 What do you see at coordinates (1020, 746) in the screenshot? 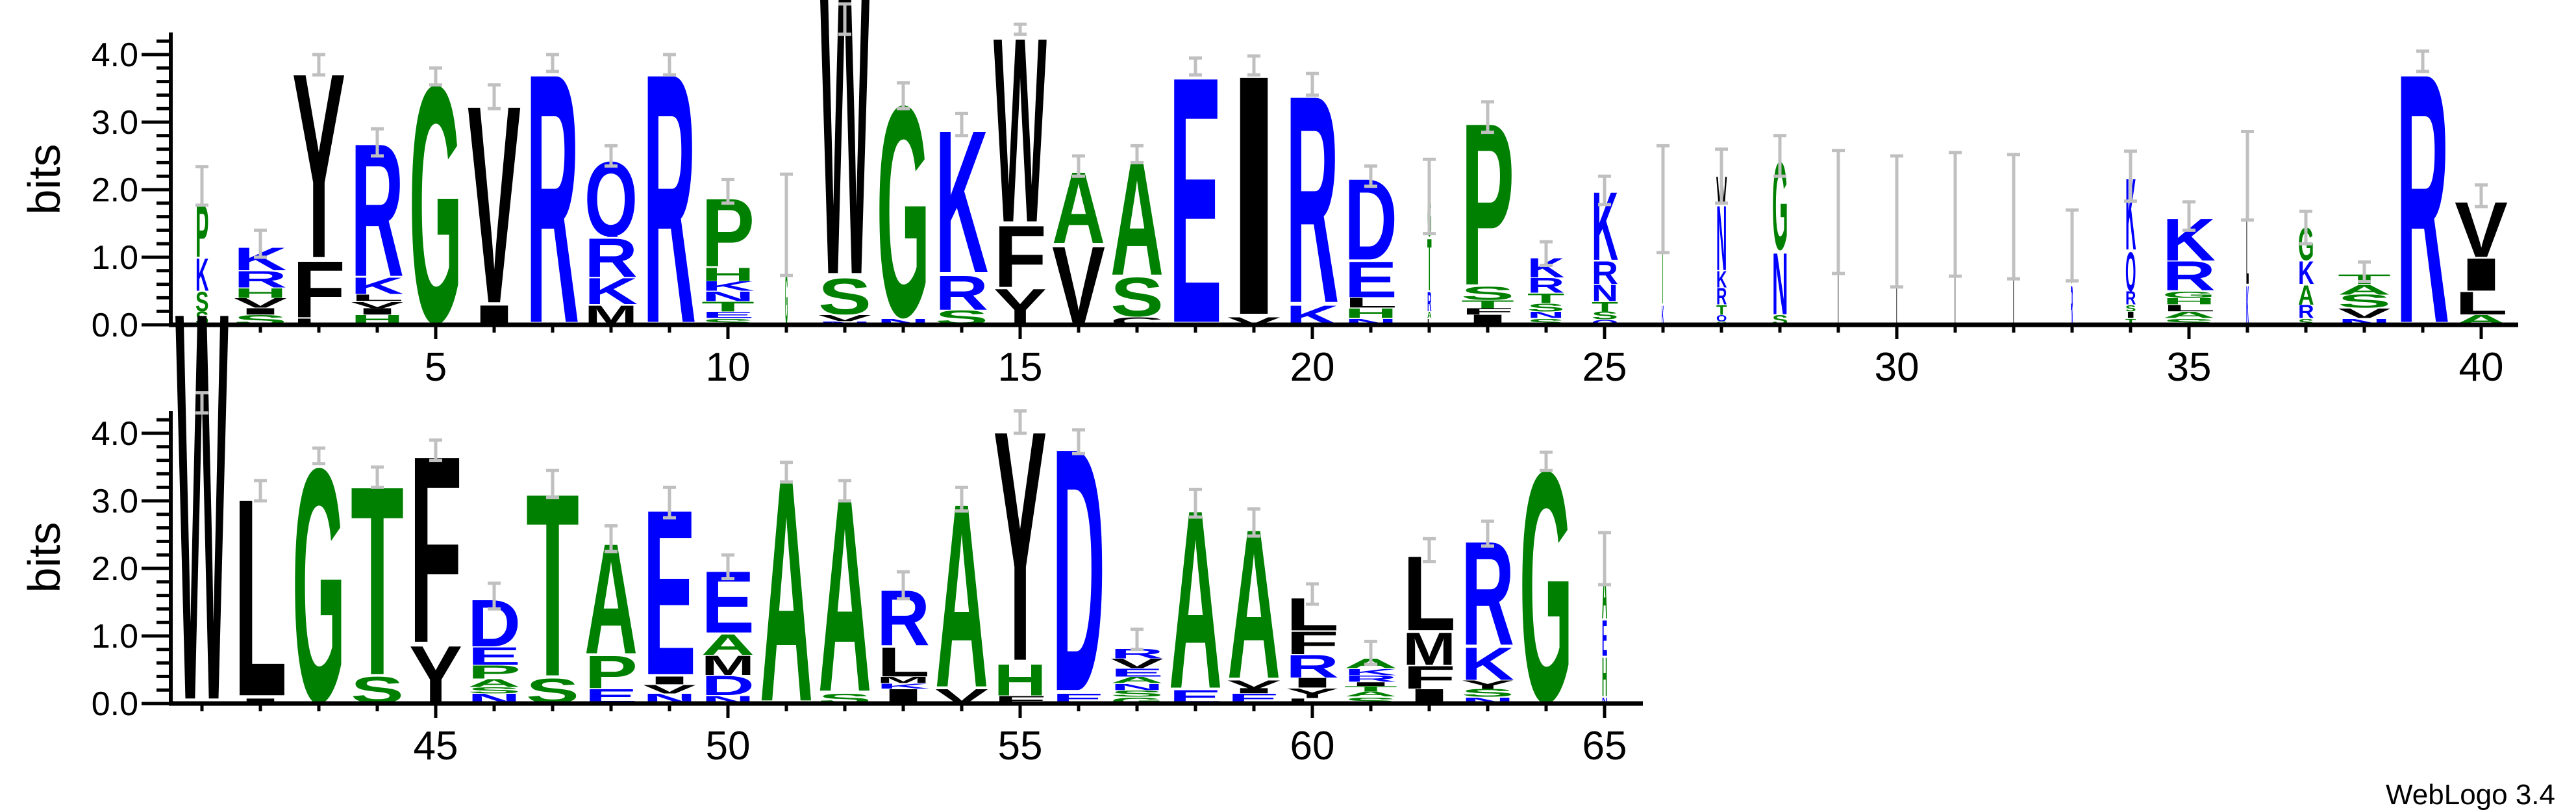
I see `x-tick-label: 55` at bounding box center [1020, 746].